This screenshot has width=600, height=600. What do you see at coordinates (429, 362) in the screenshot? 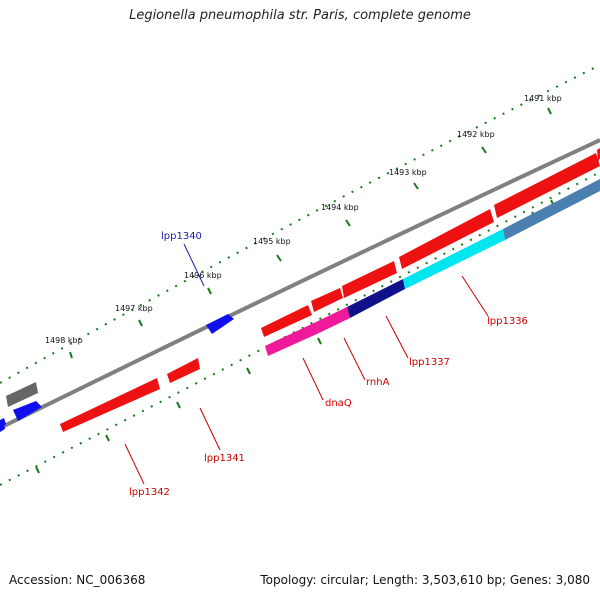
I see `gene-label-lpp1337: lpp1337` at bounding box center [429, 362].